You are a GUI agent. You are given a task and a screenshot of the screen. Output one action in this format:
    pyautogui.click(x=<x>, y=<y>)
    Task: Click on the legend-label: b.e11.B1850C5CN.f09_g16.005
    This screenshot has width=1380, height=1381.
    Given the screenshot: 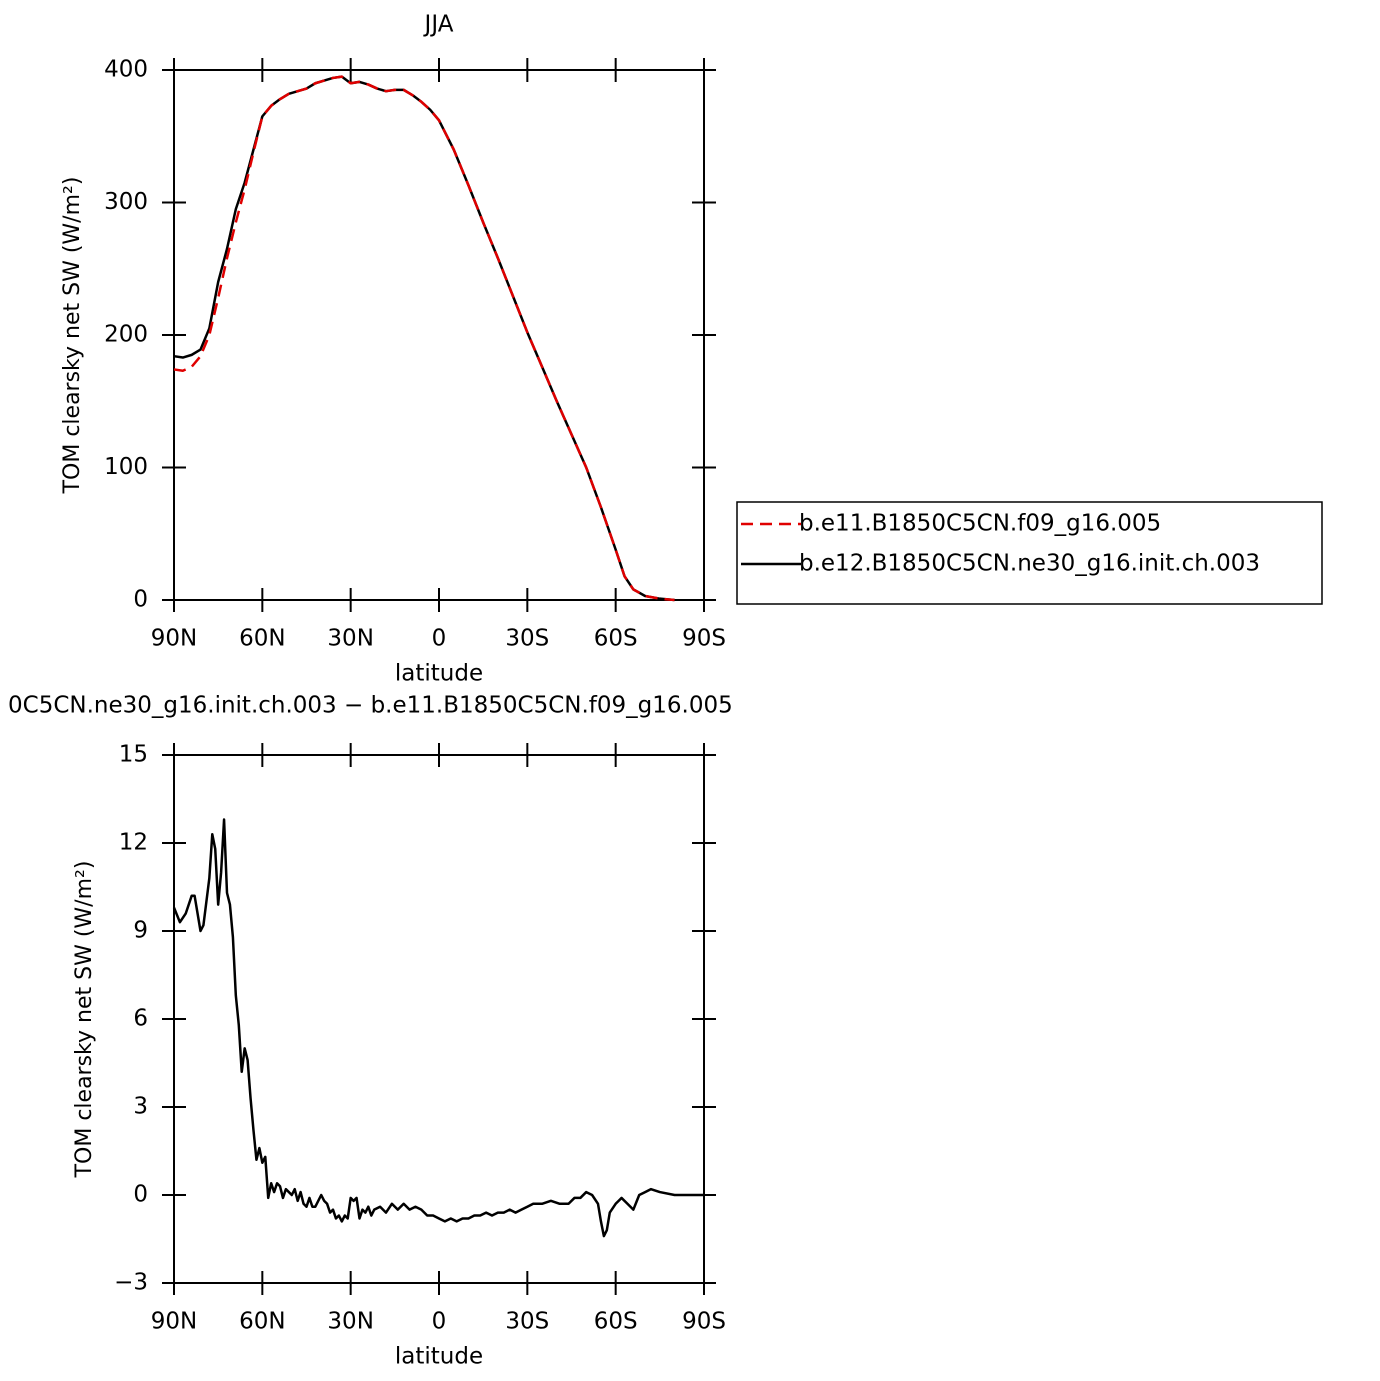 What is the action you would take?
    pyautogui.click(x=980, y=524)
    